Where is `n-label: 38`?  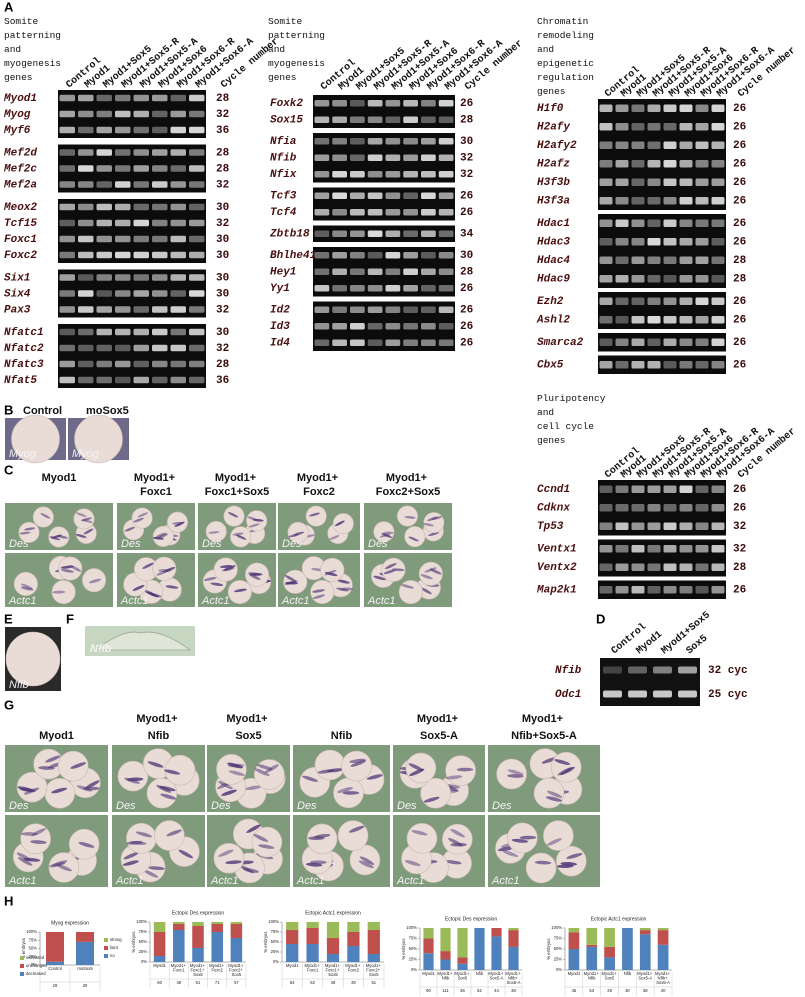
n-label: 38 is located at coordinates (645, 990).